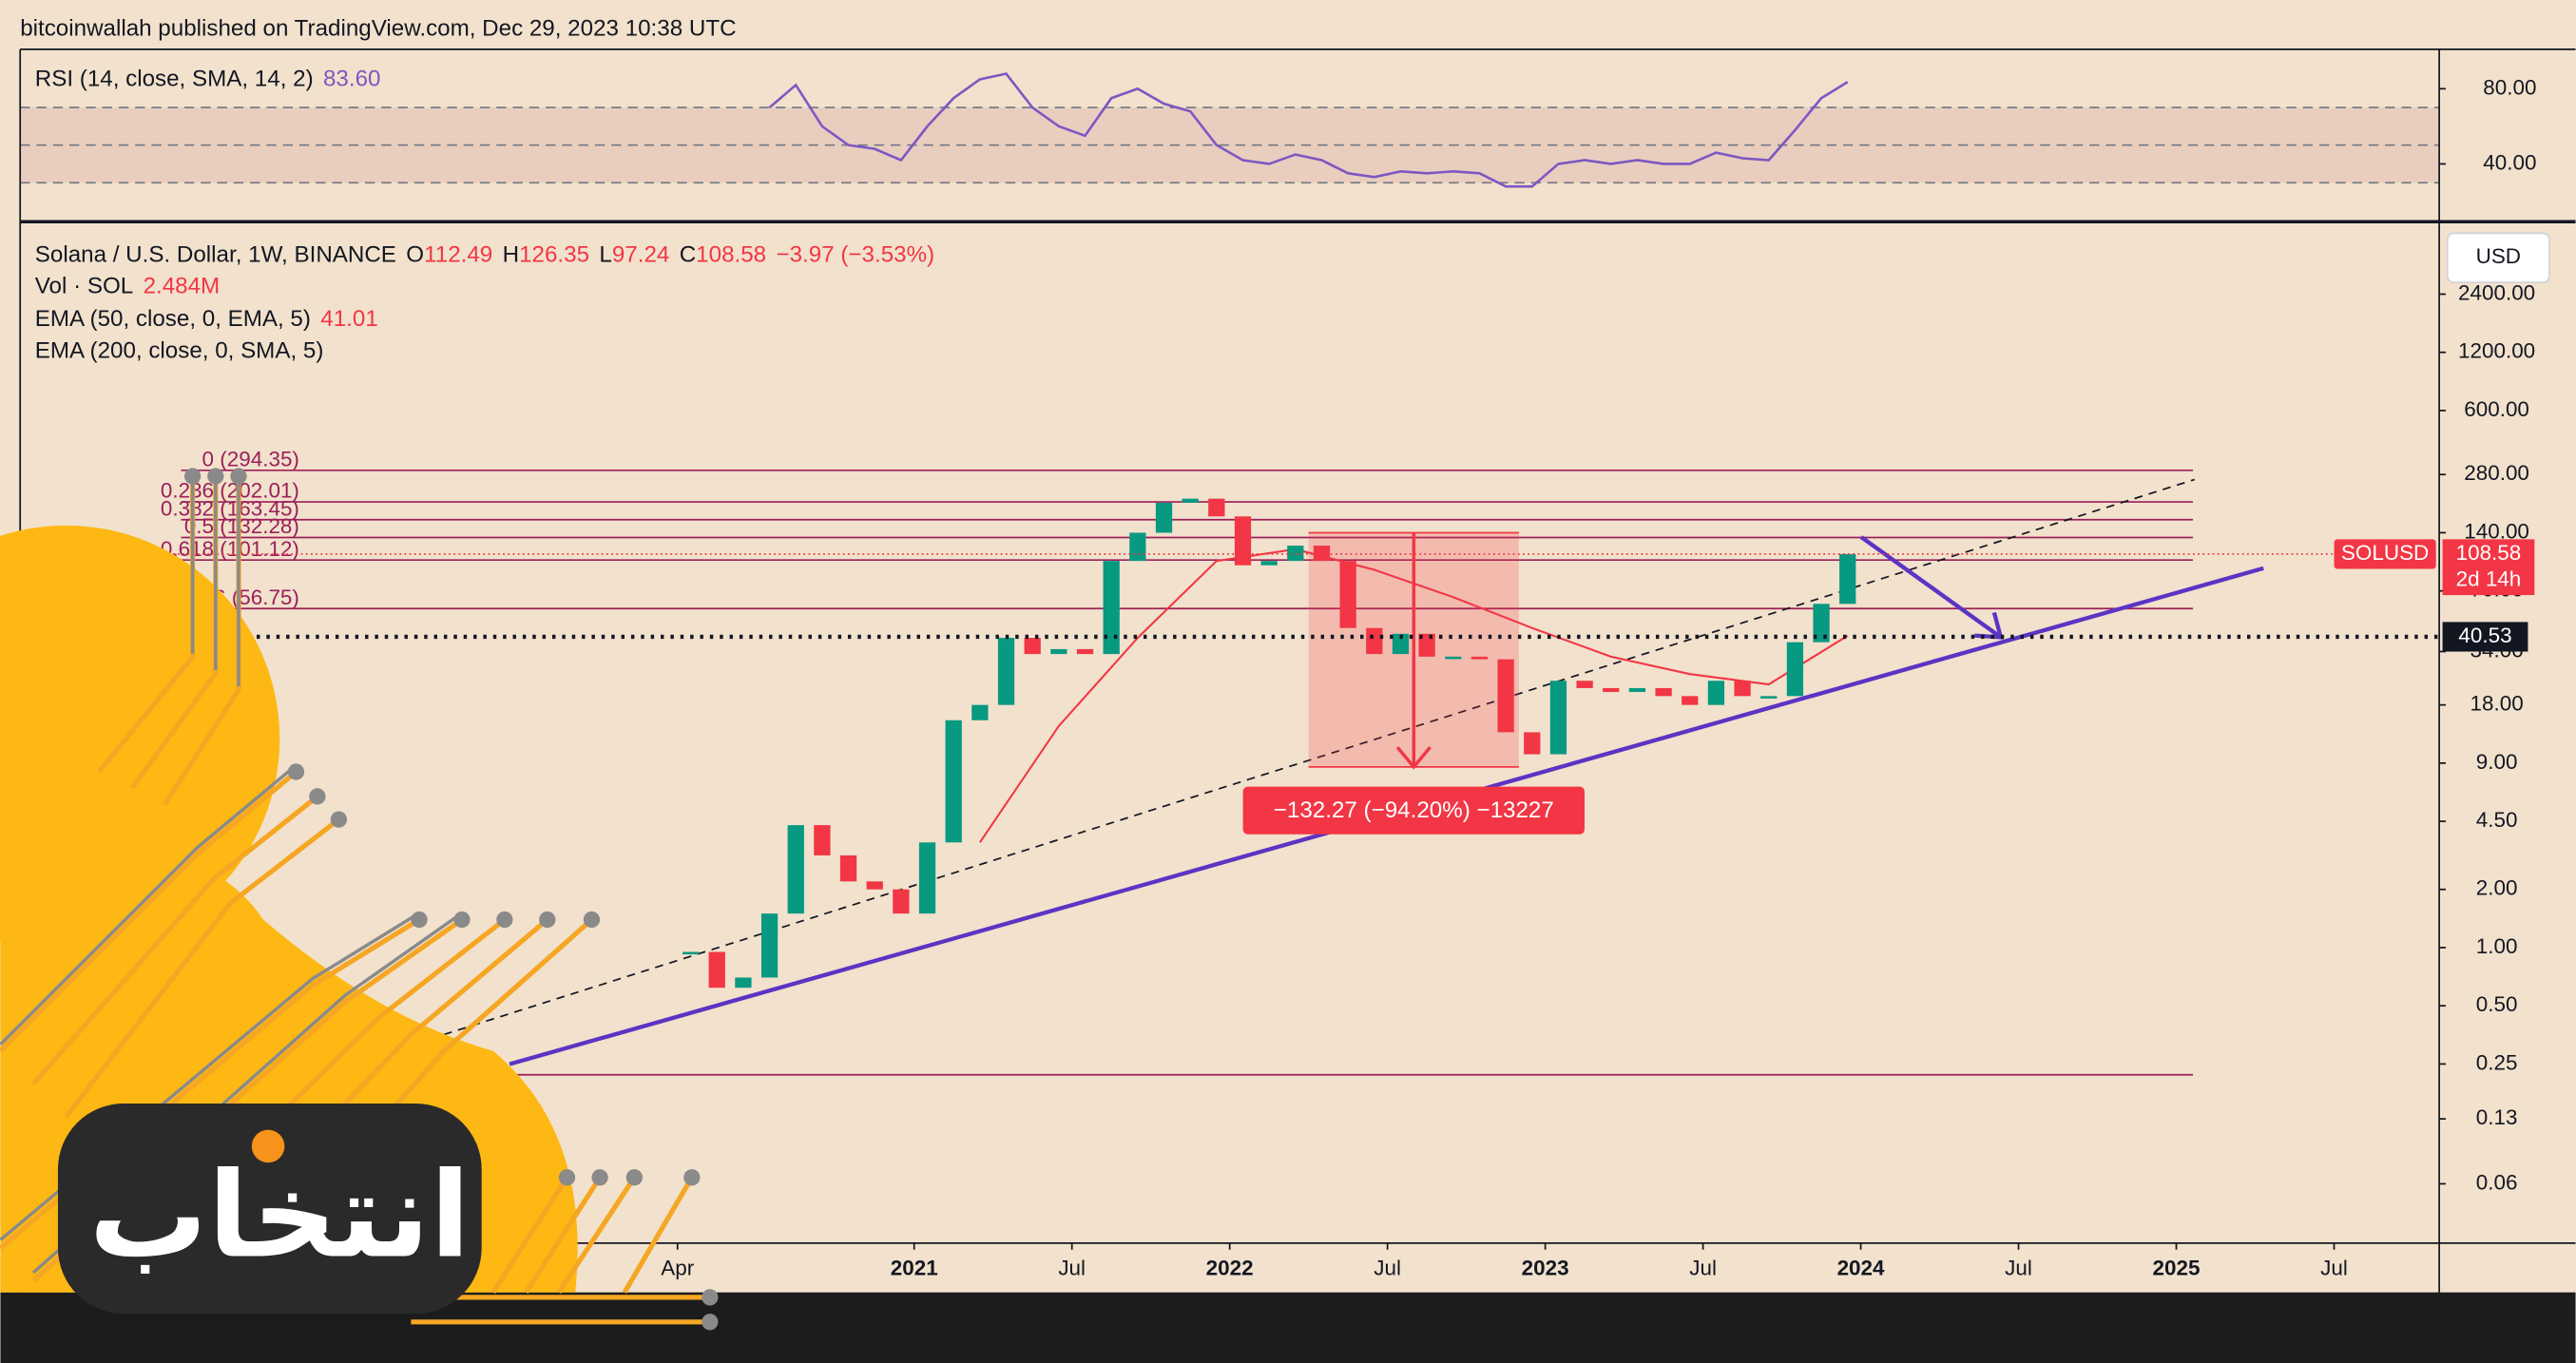 The height and width of the screenshot is (1363, 2576). I want to click on currency-label: USD, so click(2498, 256).